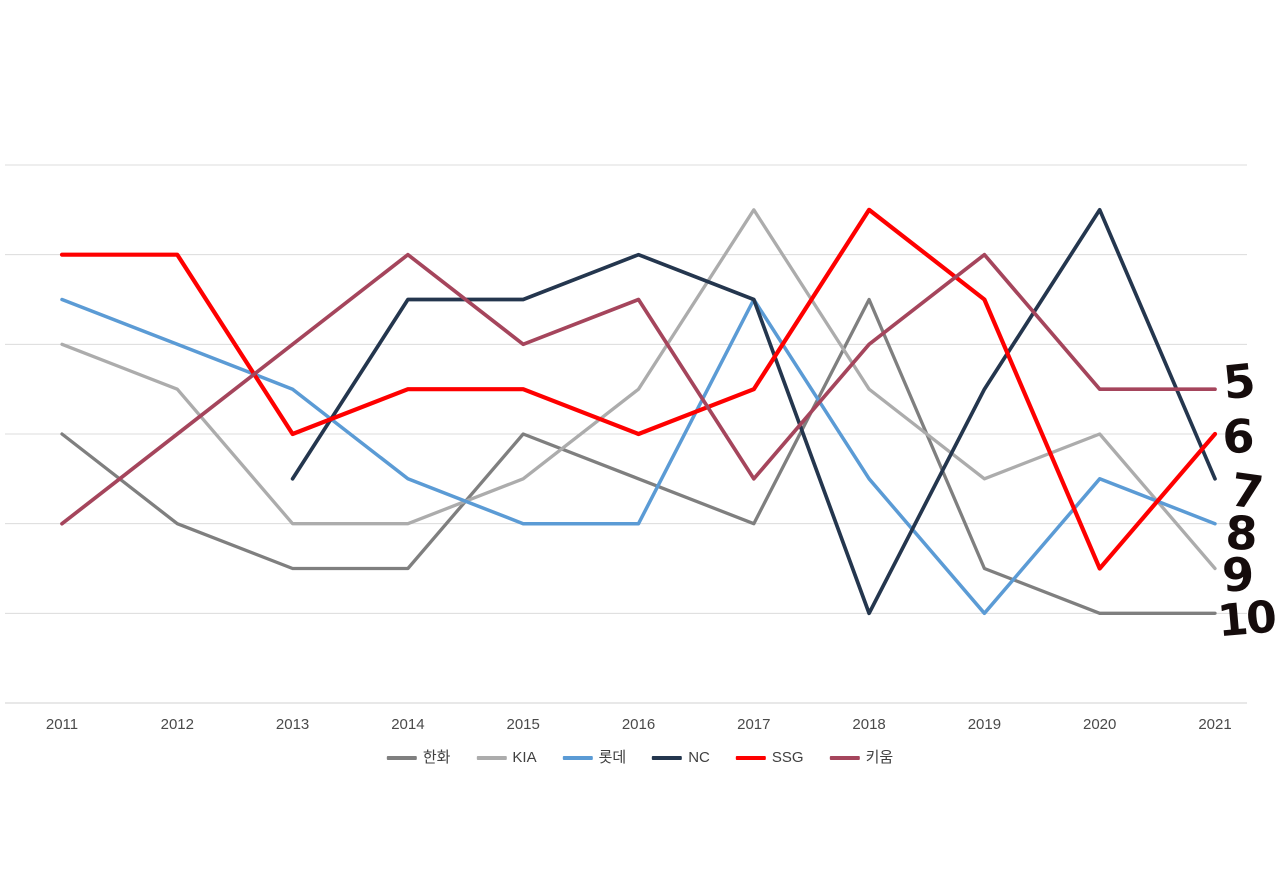  Describe the element at coordinates (1238, 381) in the screenshot. I see `handwritten-rank-label: 5` at that location.